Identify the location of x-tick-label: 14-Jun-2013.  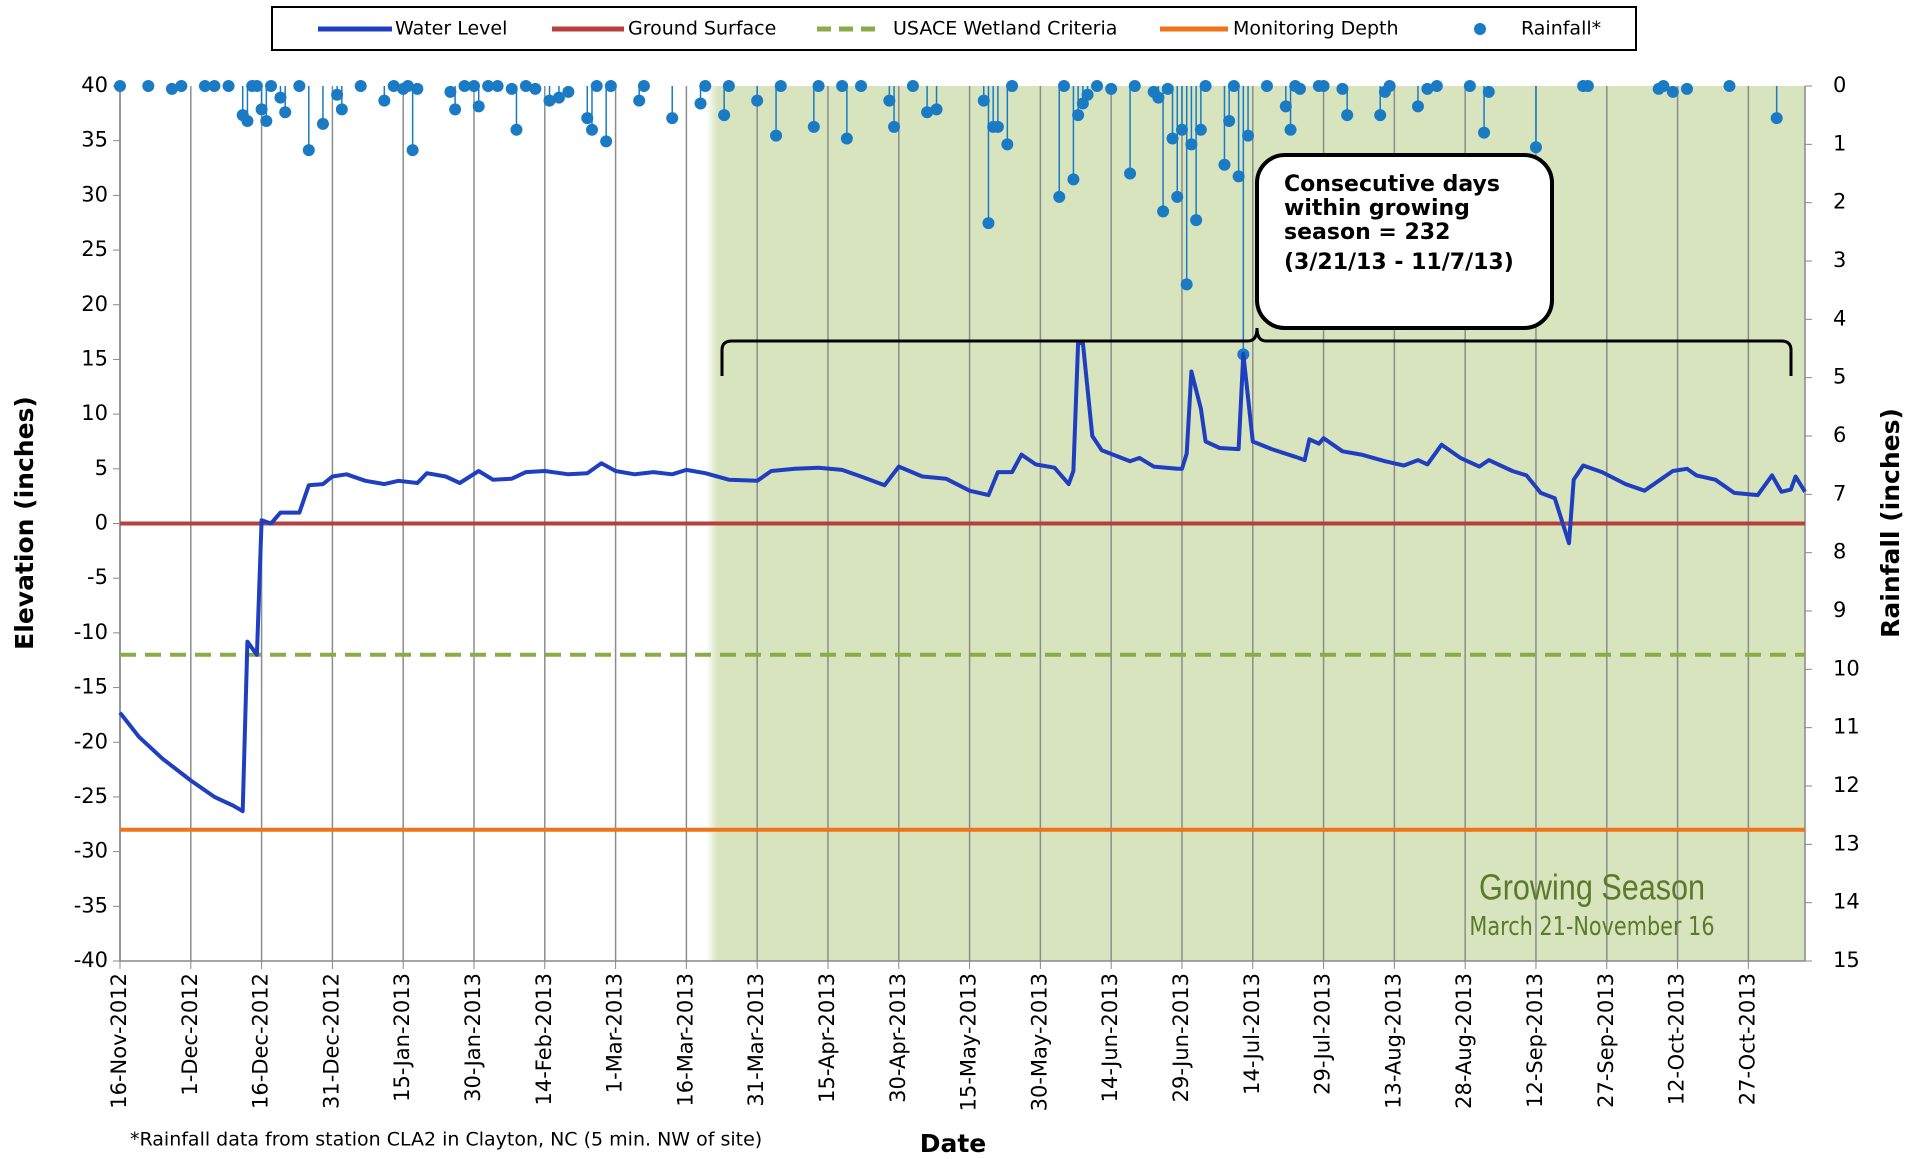
(1110, 1037).